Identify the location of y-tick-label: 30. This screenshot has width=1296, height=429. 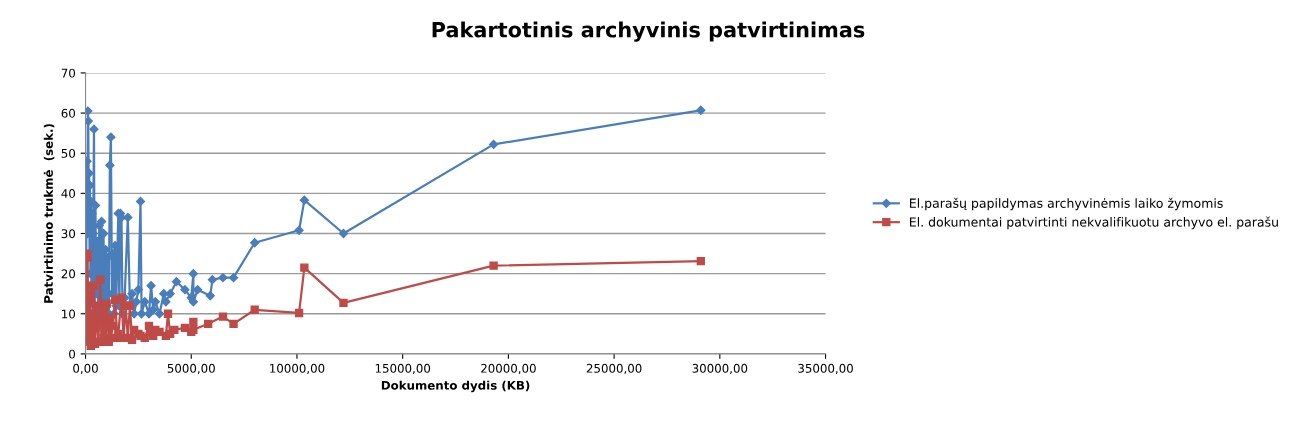
(68, 234).